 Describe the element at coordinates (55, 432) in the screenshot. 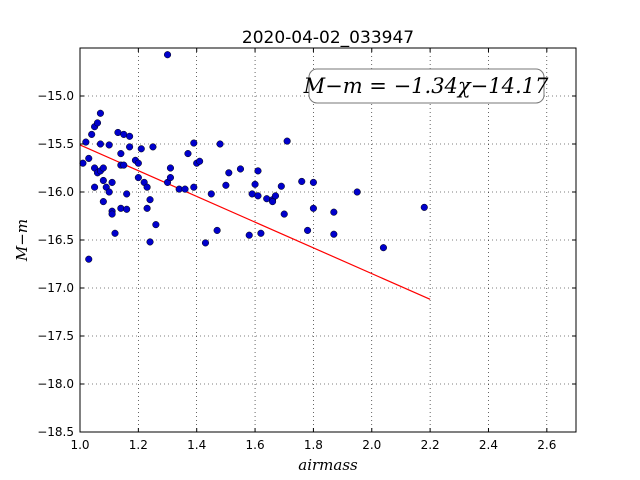

I see `y-tick-label: −18.5` at that location.